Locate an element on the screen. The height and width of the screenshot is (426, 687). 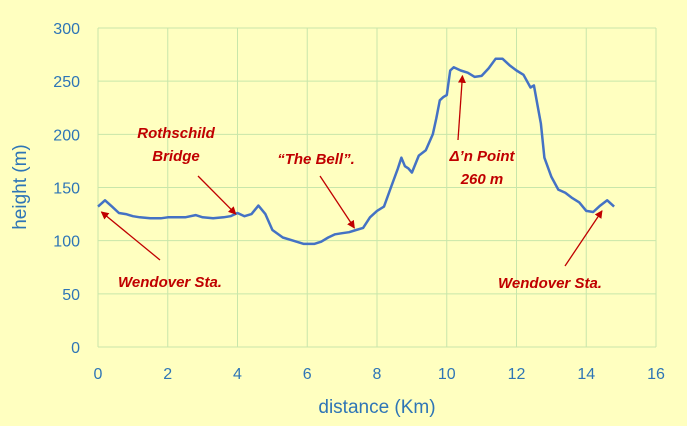
y-tick-label-3: 150 is located at coordinates (66, 189).